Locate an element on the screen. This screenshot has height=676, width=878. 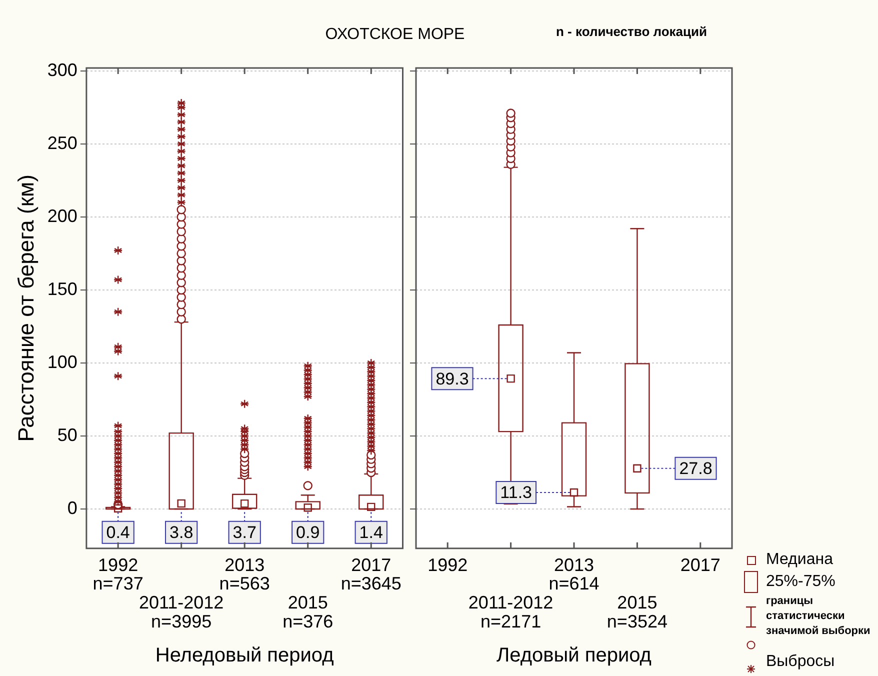
x-tick-label: 2015 n=3524 is located at coordinates (637, 612).